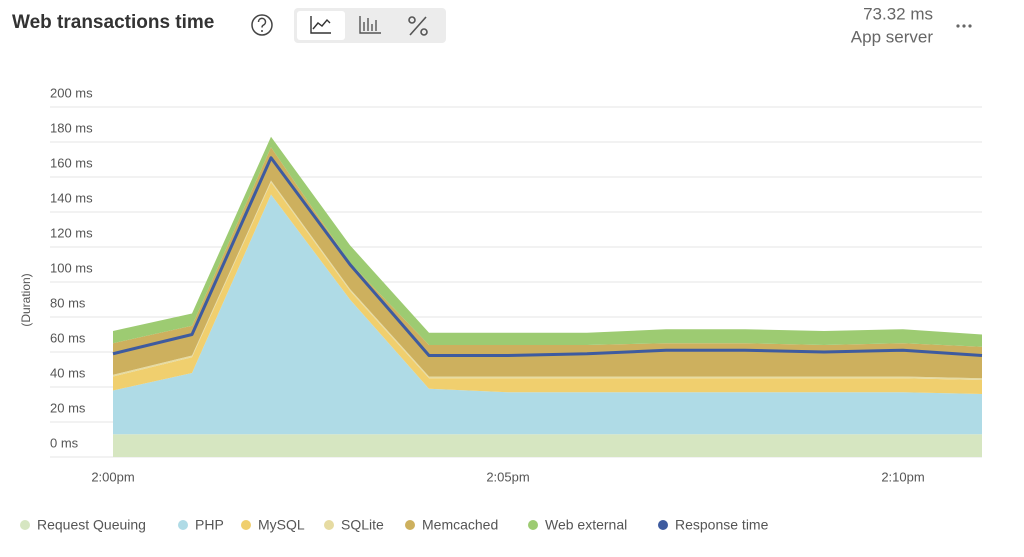  What do you see at coordinates (68, 302) in the screenshot?
I see `y-tick-label: 80 ms` at bounding box center [68, 302].